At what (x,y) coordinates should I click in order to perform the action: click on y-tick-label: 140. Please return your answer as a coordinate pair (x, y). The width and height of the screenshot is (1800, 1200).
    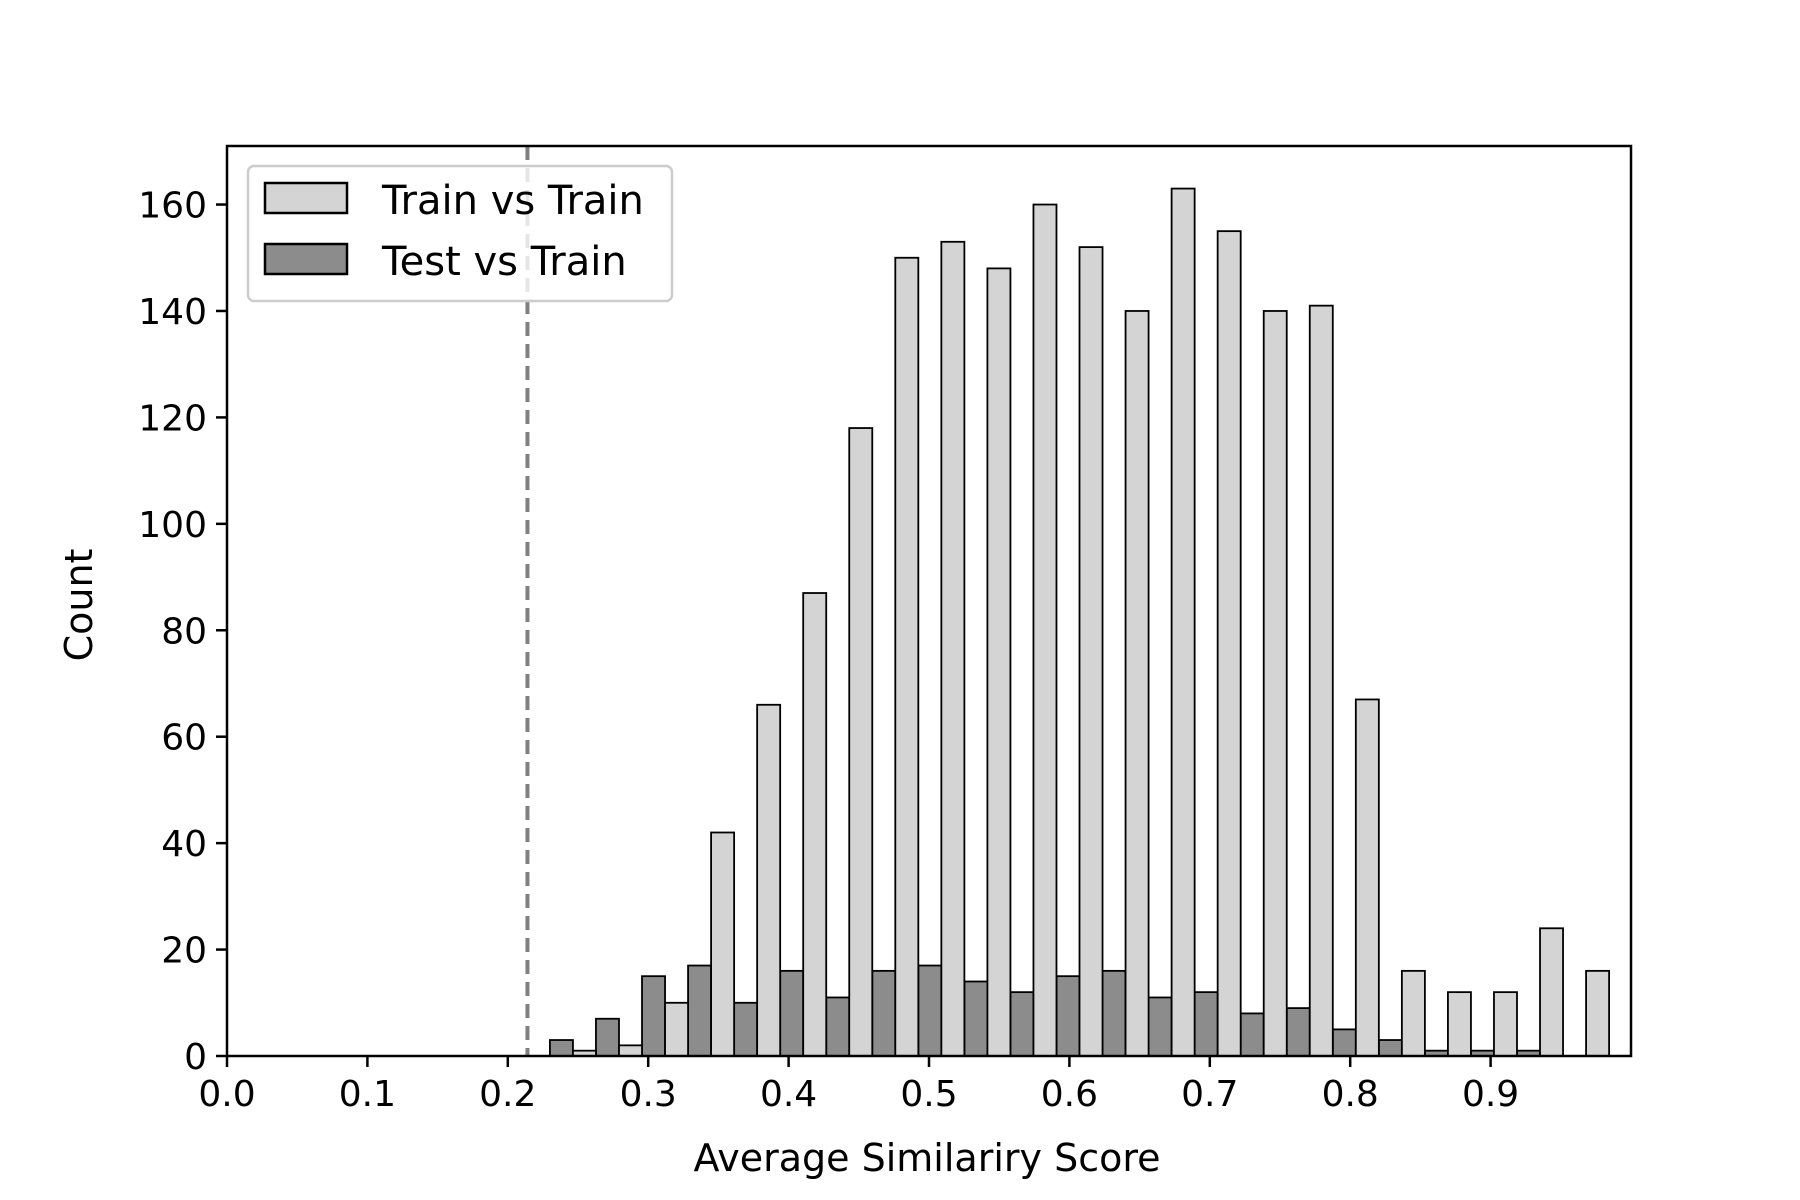
    Looking at the image, I should click on (172, 312).